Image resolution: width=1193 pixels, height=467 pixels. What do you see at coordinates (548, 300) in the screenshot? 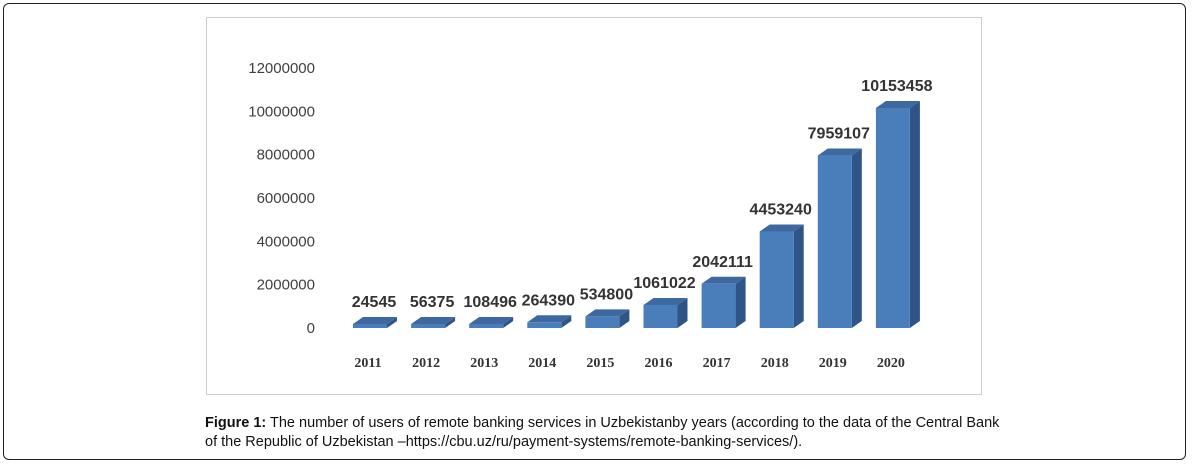
I see `data-label: 264390` at bounding box center [548, 300].